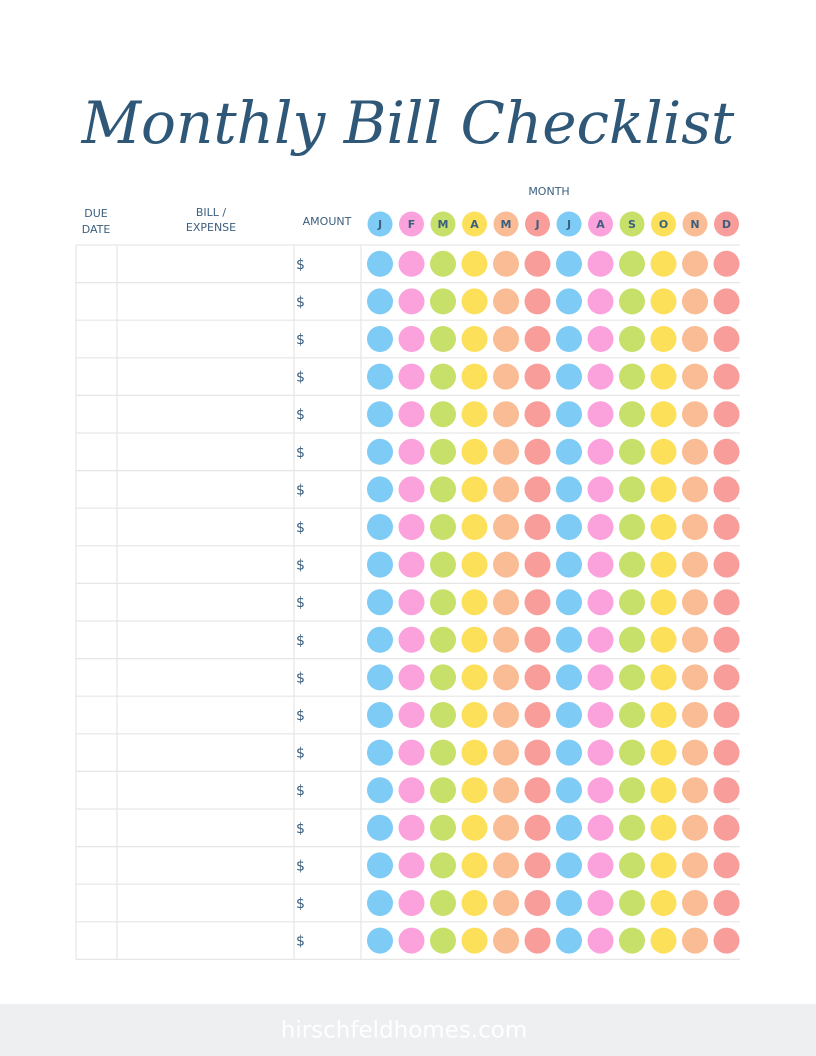 The width and height of the screenshot is (816, 1056). I want to click on bill-header: BILL /, so click(211, 212).